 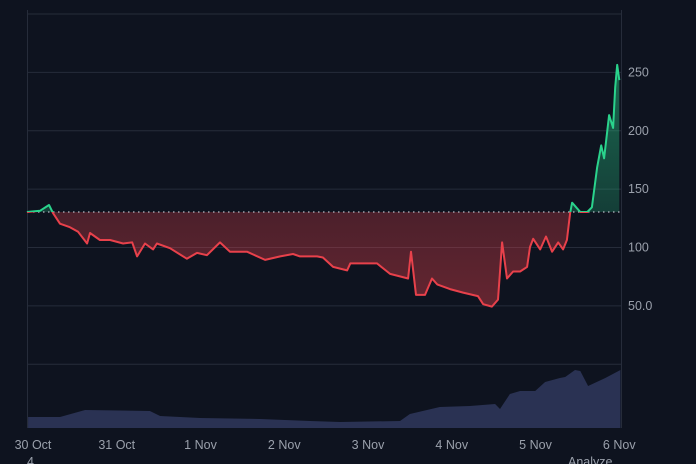 What do you see at coordinates (200, 445) in the screenshot?
I see `x-tick-label: 1 Nov` at bounding box center [200, 445].